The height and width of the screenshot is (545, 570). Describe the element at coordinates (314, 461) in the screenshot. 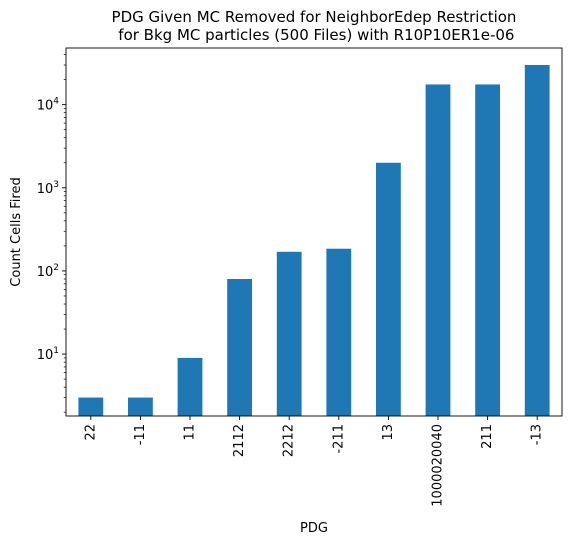

I see `x-axis: 22 -11 11 2112 2212 -211 13 1000020040 211 -13` at that location.